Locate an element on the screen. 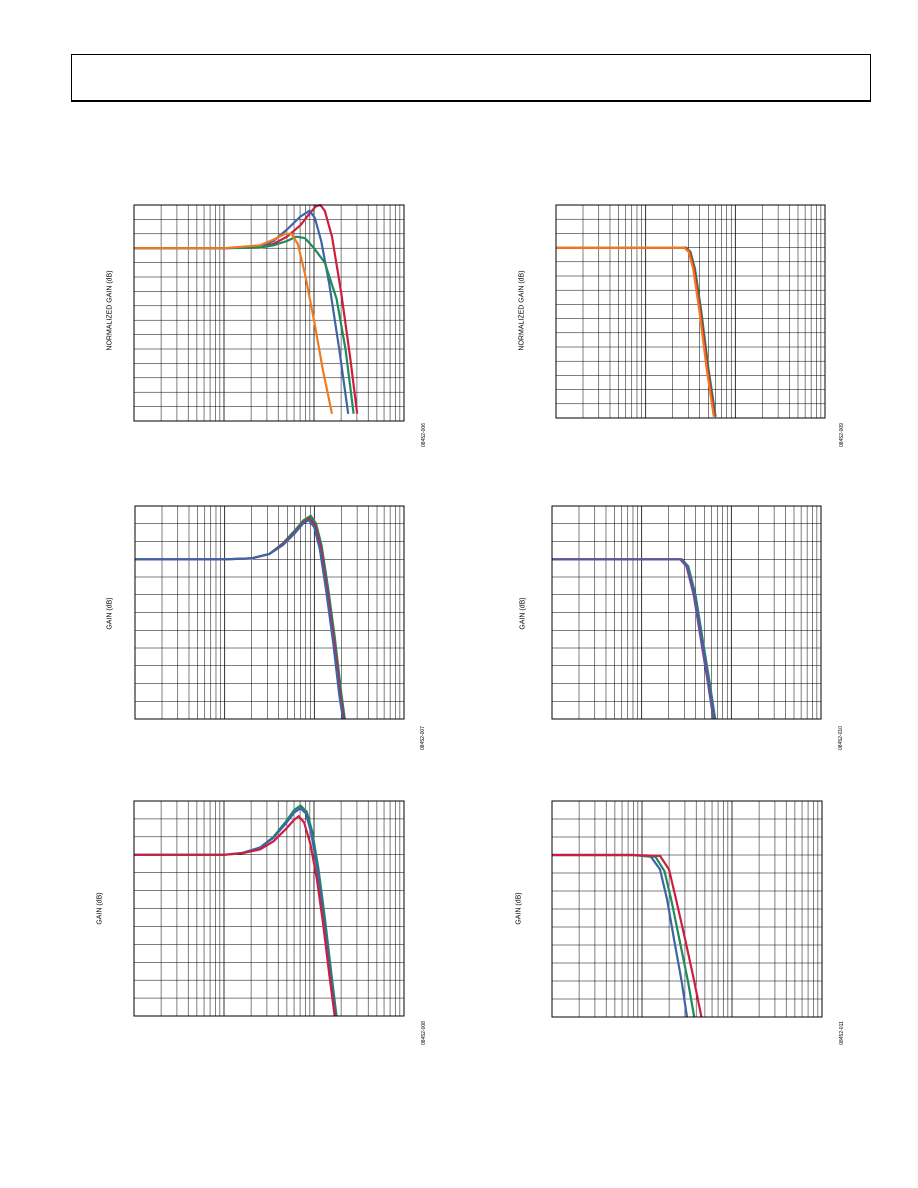 The height and width of the screenshot is (1188, 918). chart-middle-right is located at coordinates (686, 612).